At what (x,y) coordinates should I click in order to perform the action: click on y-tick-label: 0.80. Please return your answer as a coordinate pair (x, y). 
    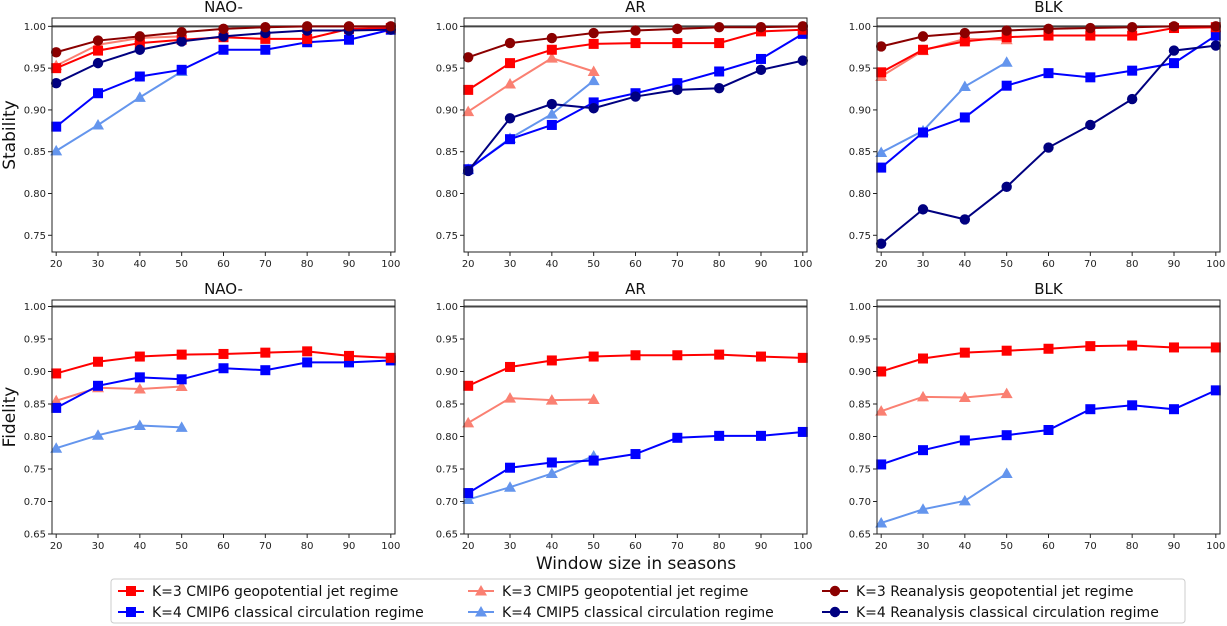
    Looking at the image, I should click on (860, 194).